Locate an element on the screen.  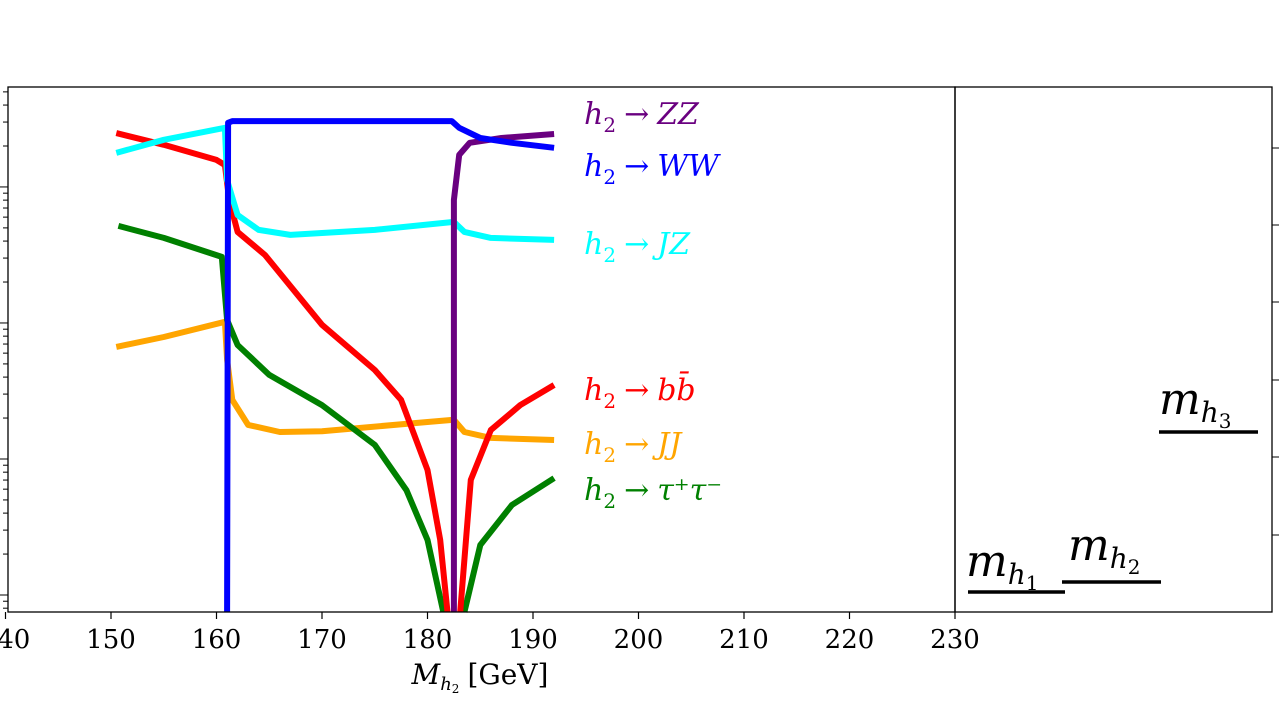
x-tick-label: 180 is located at coordinates (428, 640).